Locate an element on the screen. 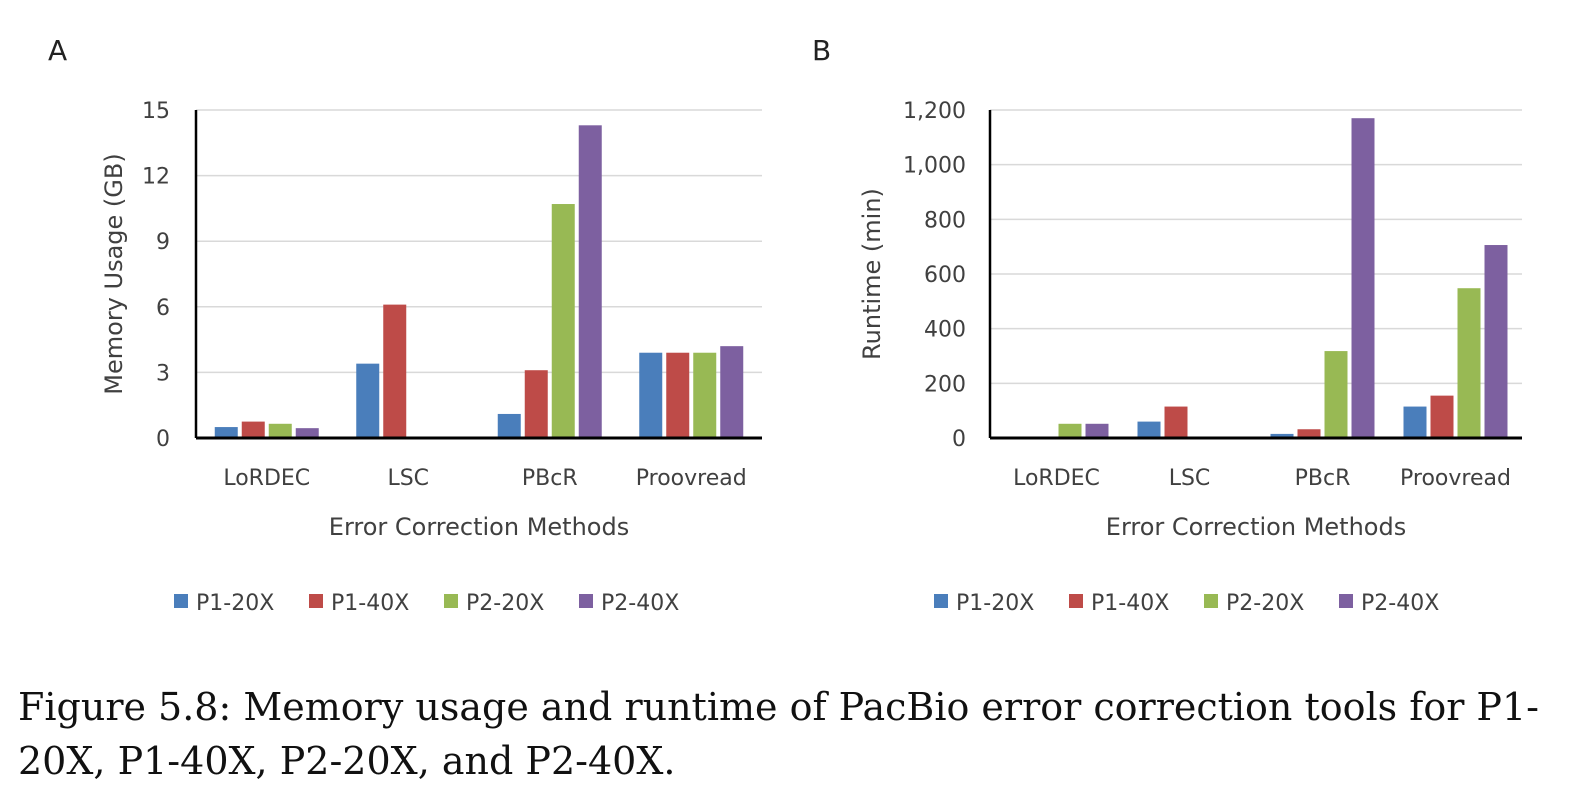 This screenshot has height=803, width=1584. y-tick-label: 12 is located at coordinates (156, 177).